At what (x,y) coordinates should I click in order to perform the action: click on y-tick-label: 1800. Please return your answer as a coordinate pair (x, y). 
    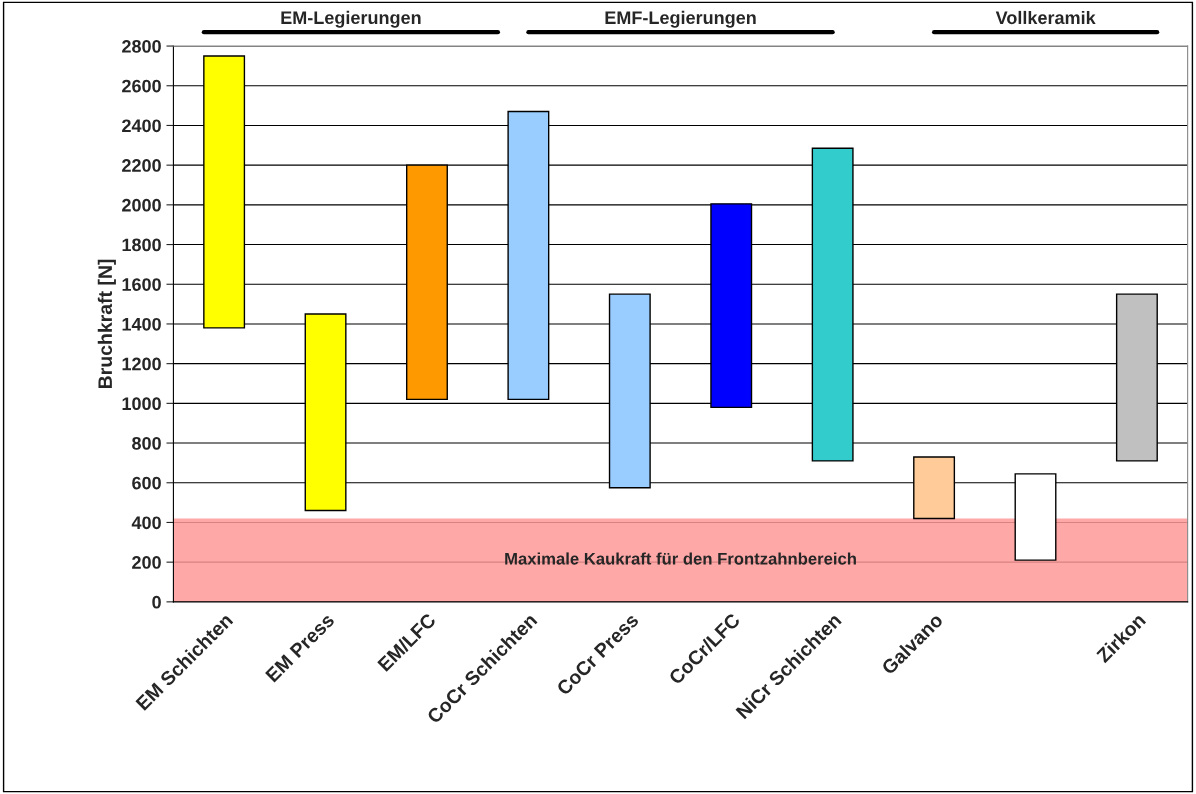
    Looking at the image, I should click on (141, 245).